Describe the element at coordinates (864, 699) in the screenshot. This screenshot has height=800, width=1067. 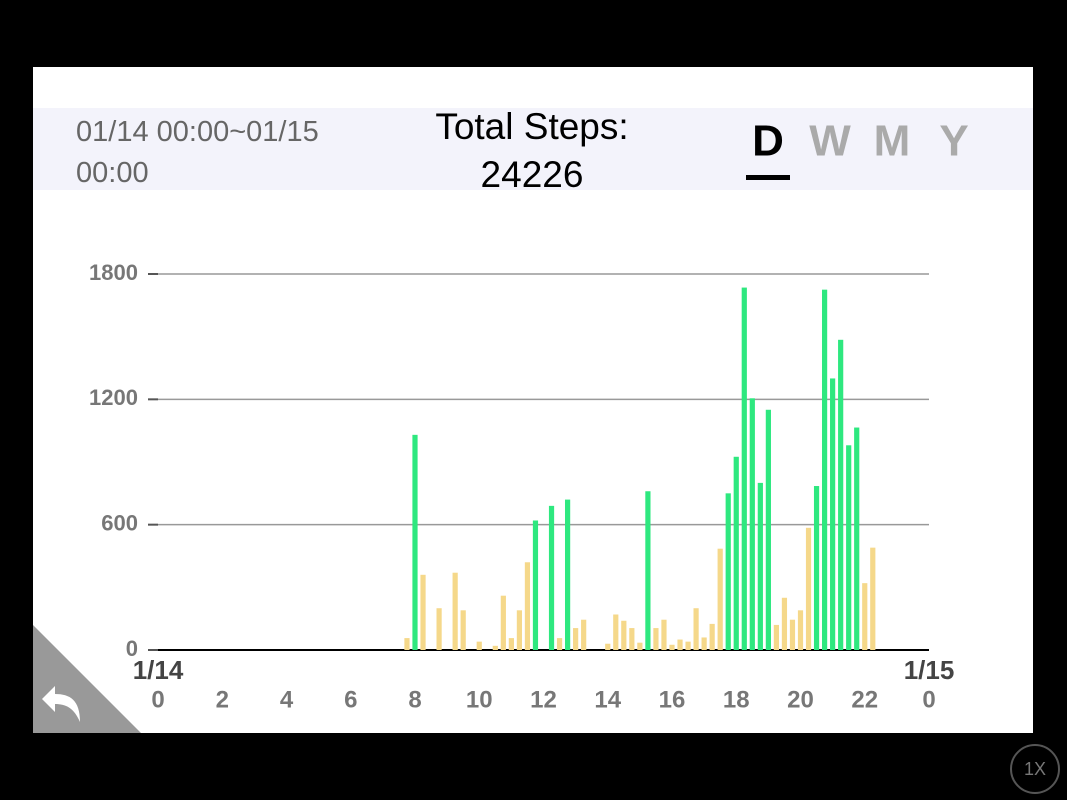
I see `x-tick-label: 22` at that location.